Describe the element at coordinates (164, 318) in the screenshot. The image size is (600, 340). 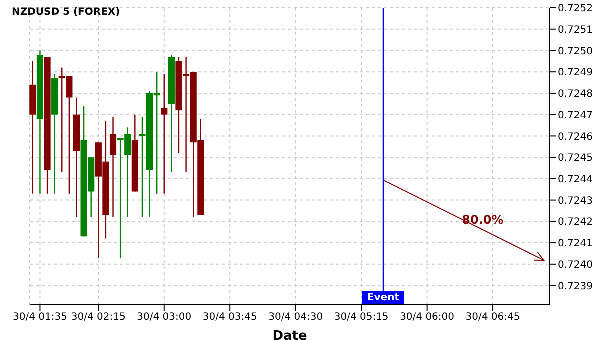
I see `x-tick-label: 30/4 03:00` at that location.